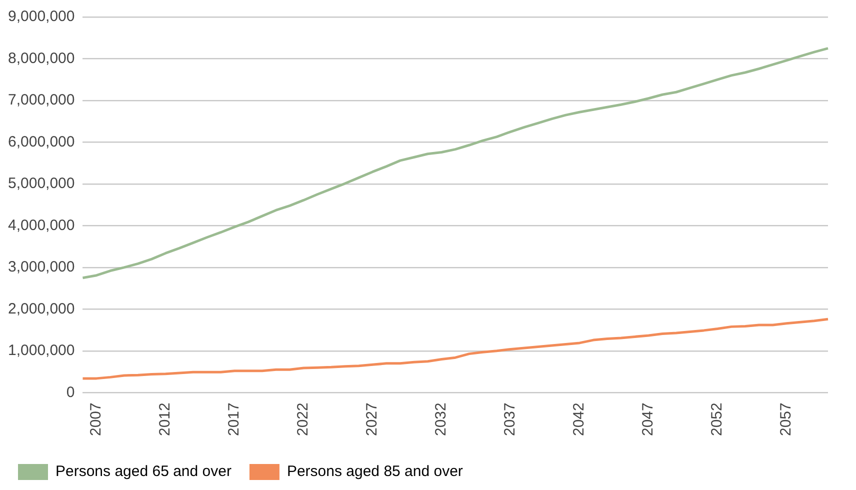  What do you see at coordinates (234, 419) in the screenshot?
I see `x-tick-label: 2017` at bounding box center [234, 419].